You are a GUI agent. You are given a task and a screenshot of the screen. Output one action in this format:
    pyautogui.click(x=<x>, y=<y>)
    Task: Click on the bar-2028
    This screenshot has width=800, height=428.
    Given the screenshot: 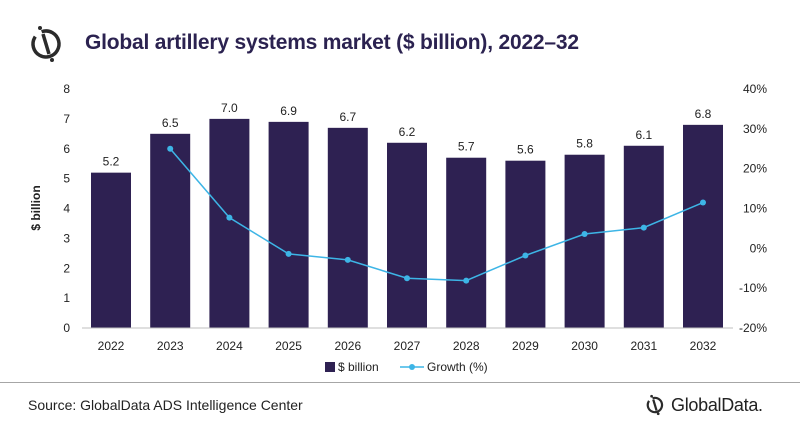 What is the action you would take?
    pyautogui.click(x=466, y=242)
    